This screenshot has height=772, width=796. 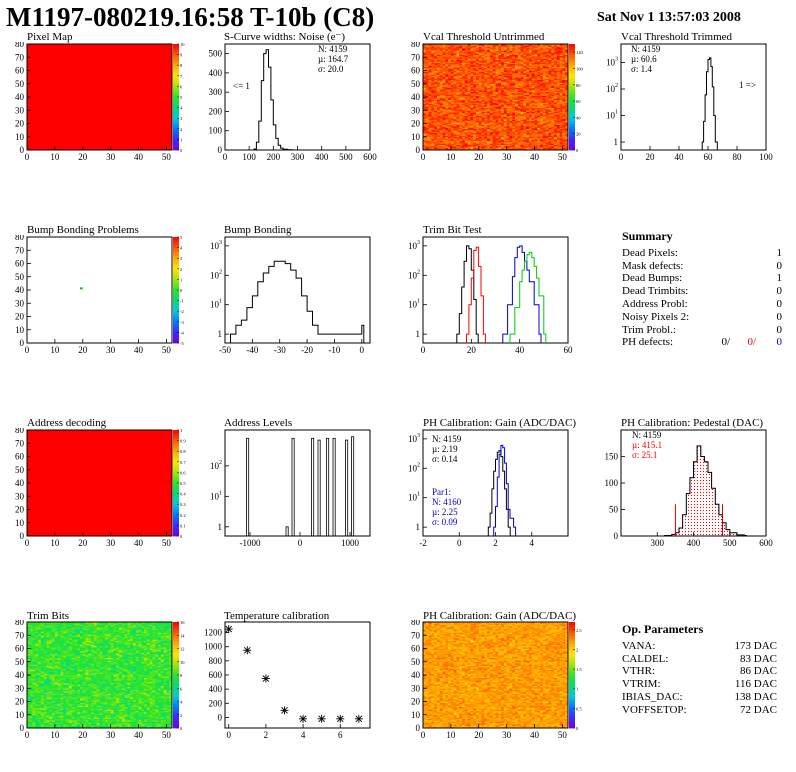 What do you see at coordinates (350, 543) in the screenshot?
I see `x-tick-label: 1000` at bounding box center [350, 543].